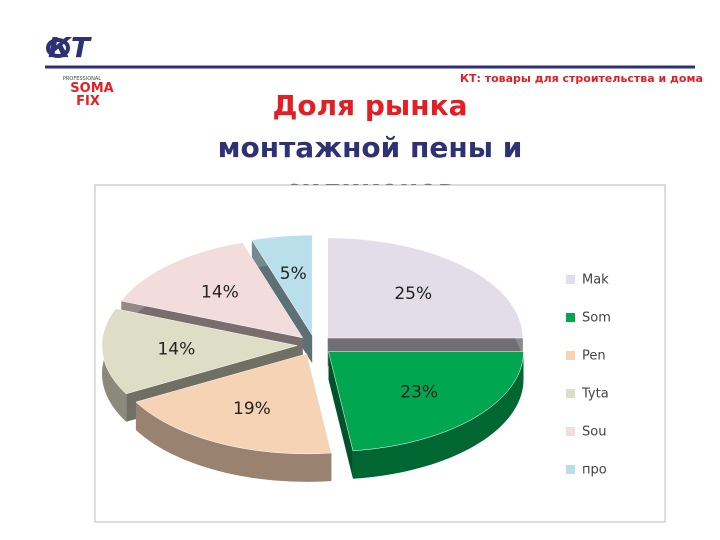 The image size is (720, 540). What do you see at coordinates (293, 274) in the screenshot?
I see `data-label: 5%` at bounding box center [293, 274].